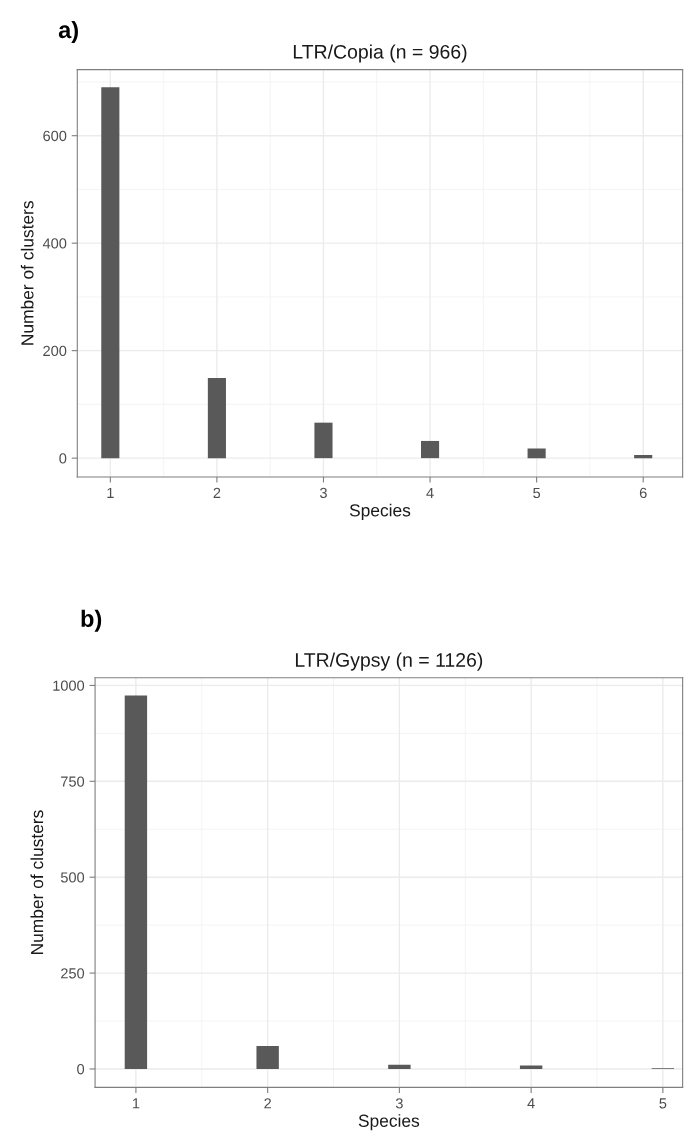 The width and height of the screenshot is (684, 1141). What do you see at coordinates (380, 53) in the screenshot?
I see `chart-title: LTR/Copia (n = 966)` at bounding box center [380, 53].